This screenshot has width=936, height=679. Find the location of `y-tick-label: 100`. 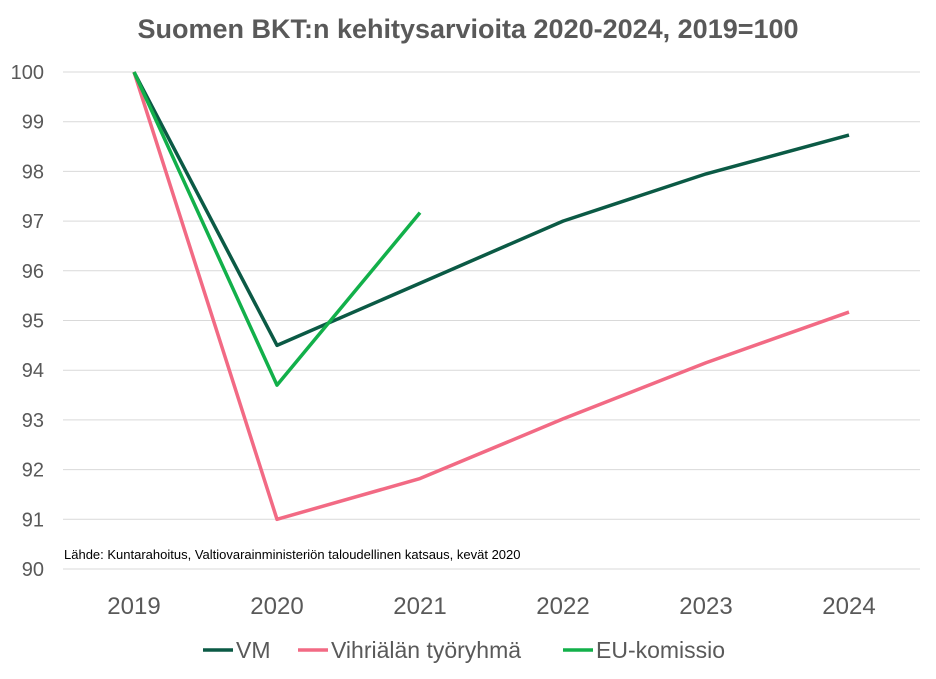

y-tick-label: 100 is located at coordinates (27, 73).